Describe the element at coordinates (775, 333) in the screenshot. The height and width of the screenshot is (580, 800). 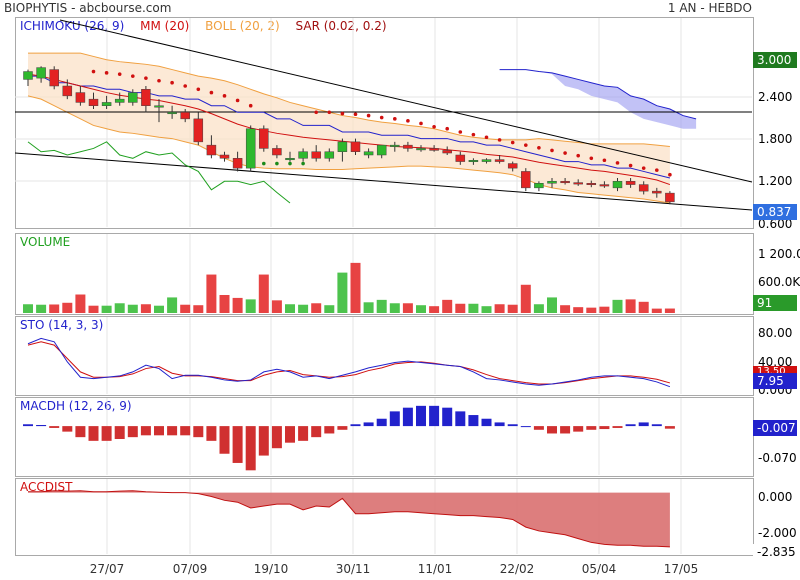
I see `sto-tick: 80.00` at that location.